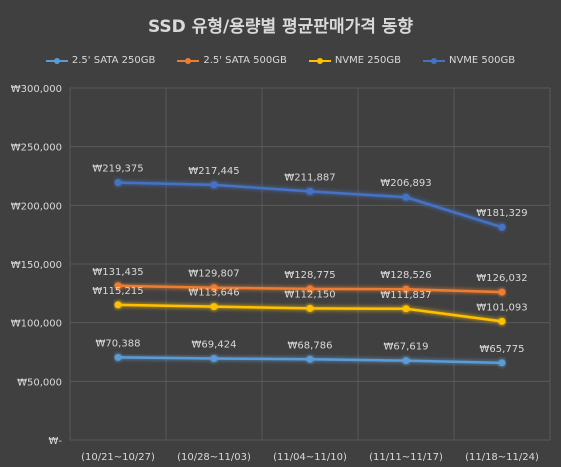  Describe the element at coordinates (214, 345) in the screenshot. I see `data-label: ₩69,424` at that location.